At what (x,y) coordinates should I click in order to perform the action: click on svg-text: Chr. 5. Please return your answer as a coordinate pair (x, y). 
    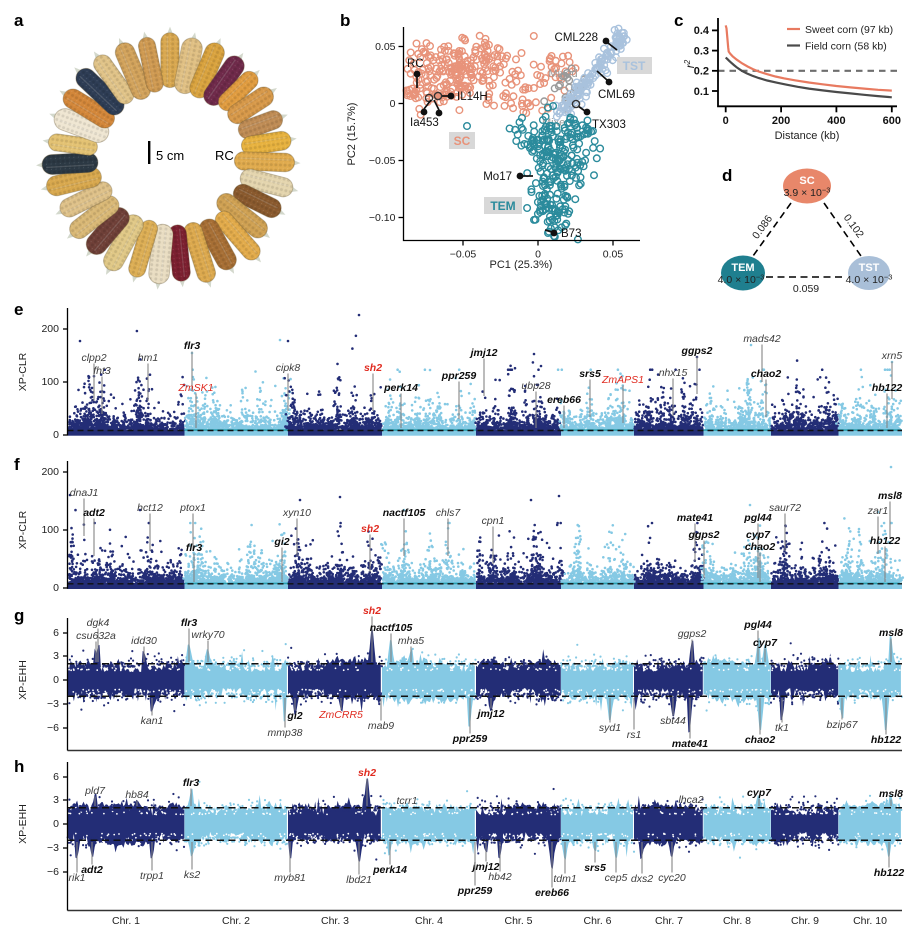
    Looking at the image, I should click on (518, 921).